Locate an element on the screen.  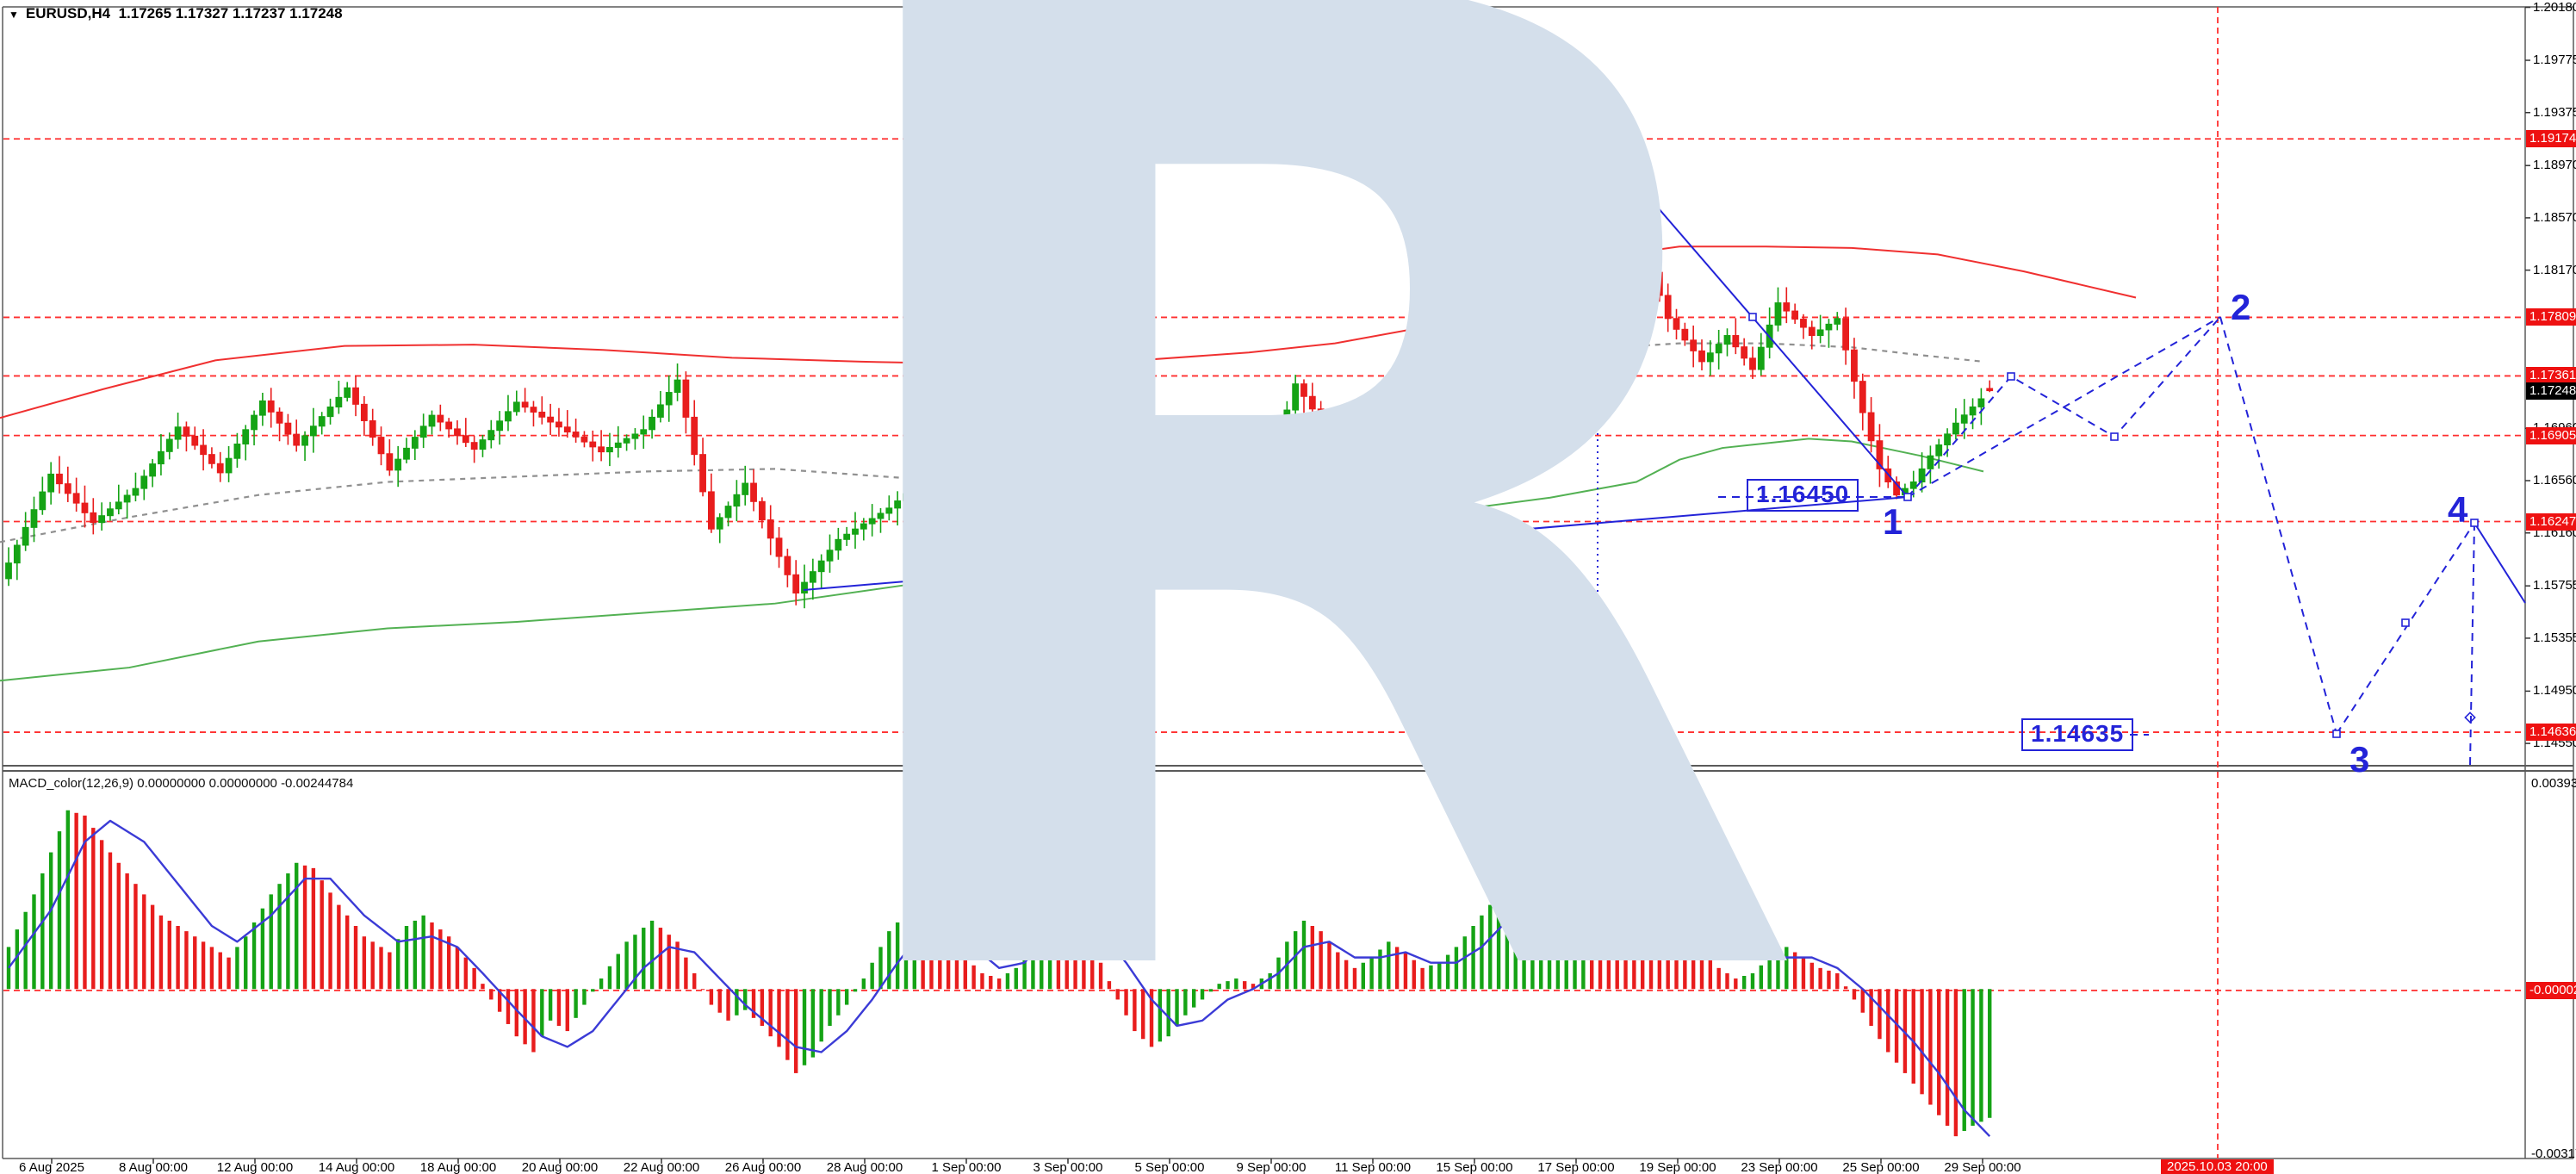
wave-1-2-zigzag is located at coordinates (2064, 407).